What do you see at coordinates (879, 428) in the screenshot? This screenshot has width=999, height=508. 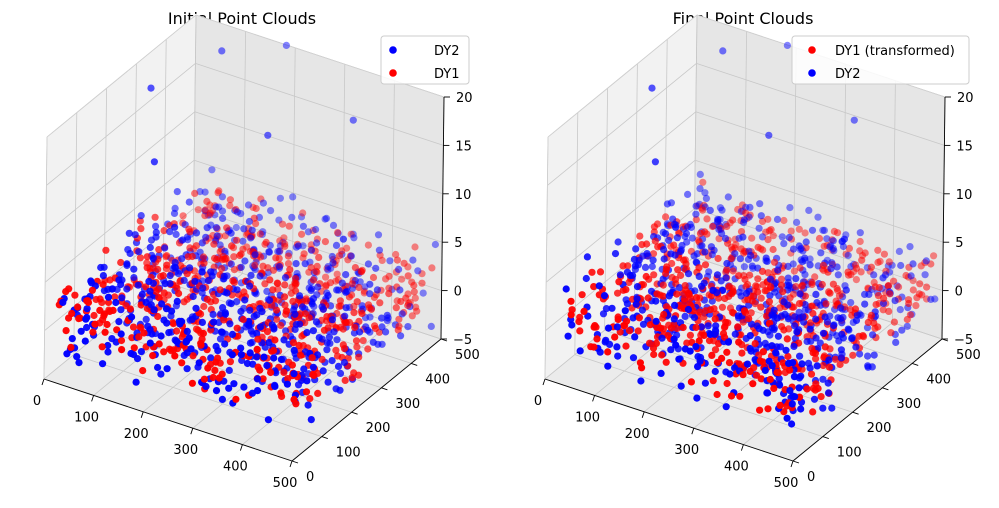 I see `y-tick-label: 200` at bounding box center [879, 428].